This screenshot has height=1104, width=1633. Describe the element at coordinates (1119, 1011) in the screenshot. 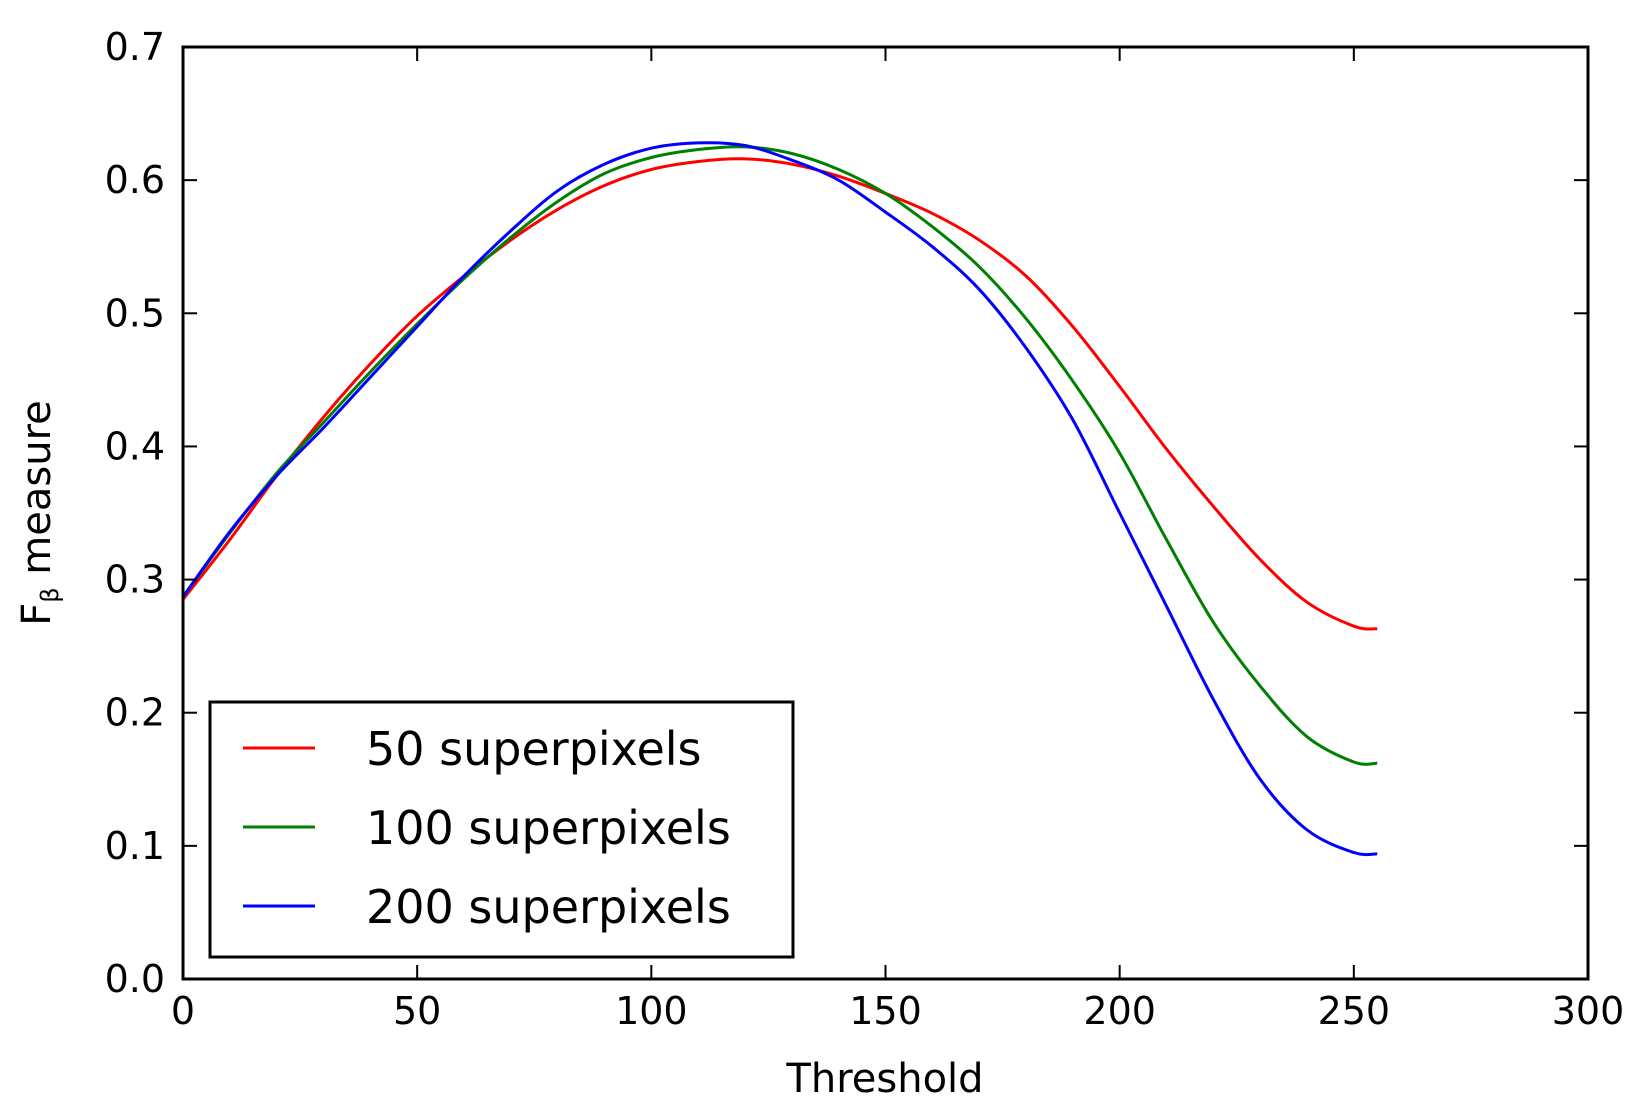

I see `x-tick-label-4: 200` at that location.